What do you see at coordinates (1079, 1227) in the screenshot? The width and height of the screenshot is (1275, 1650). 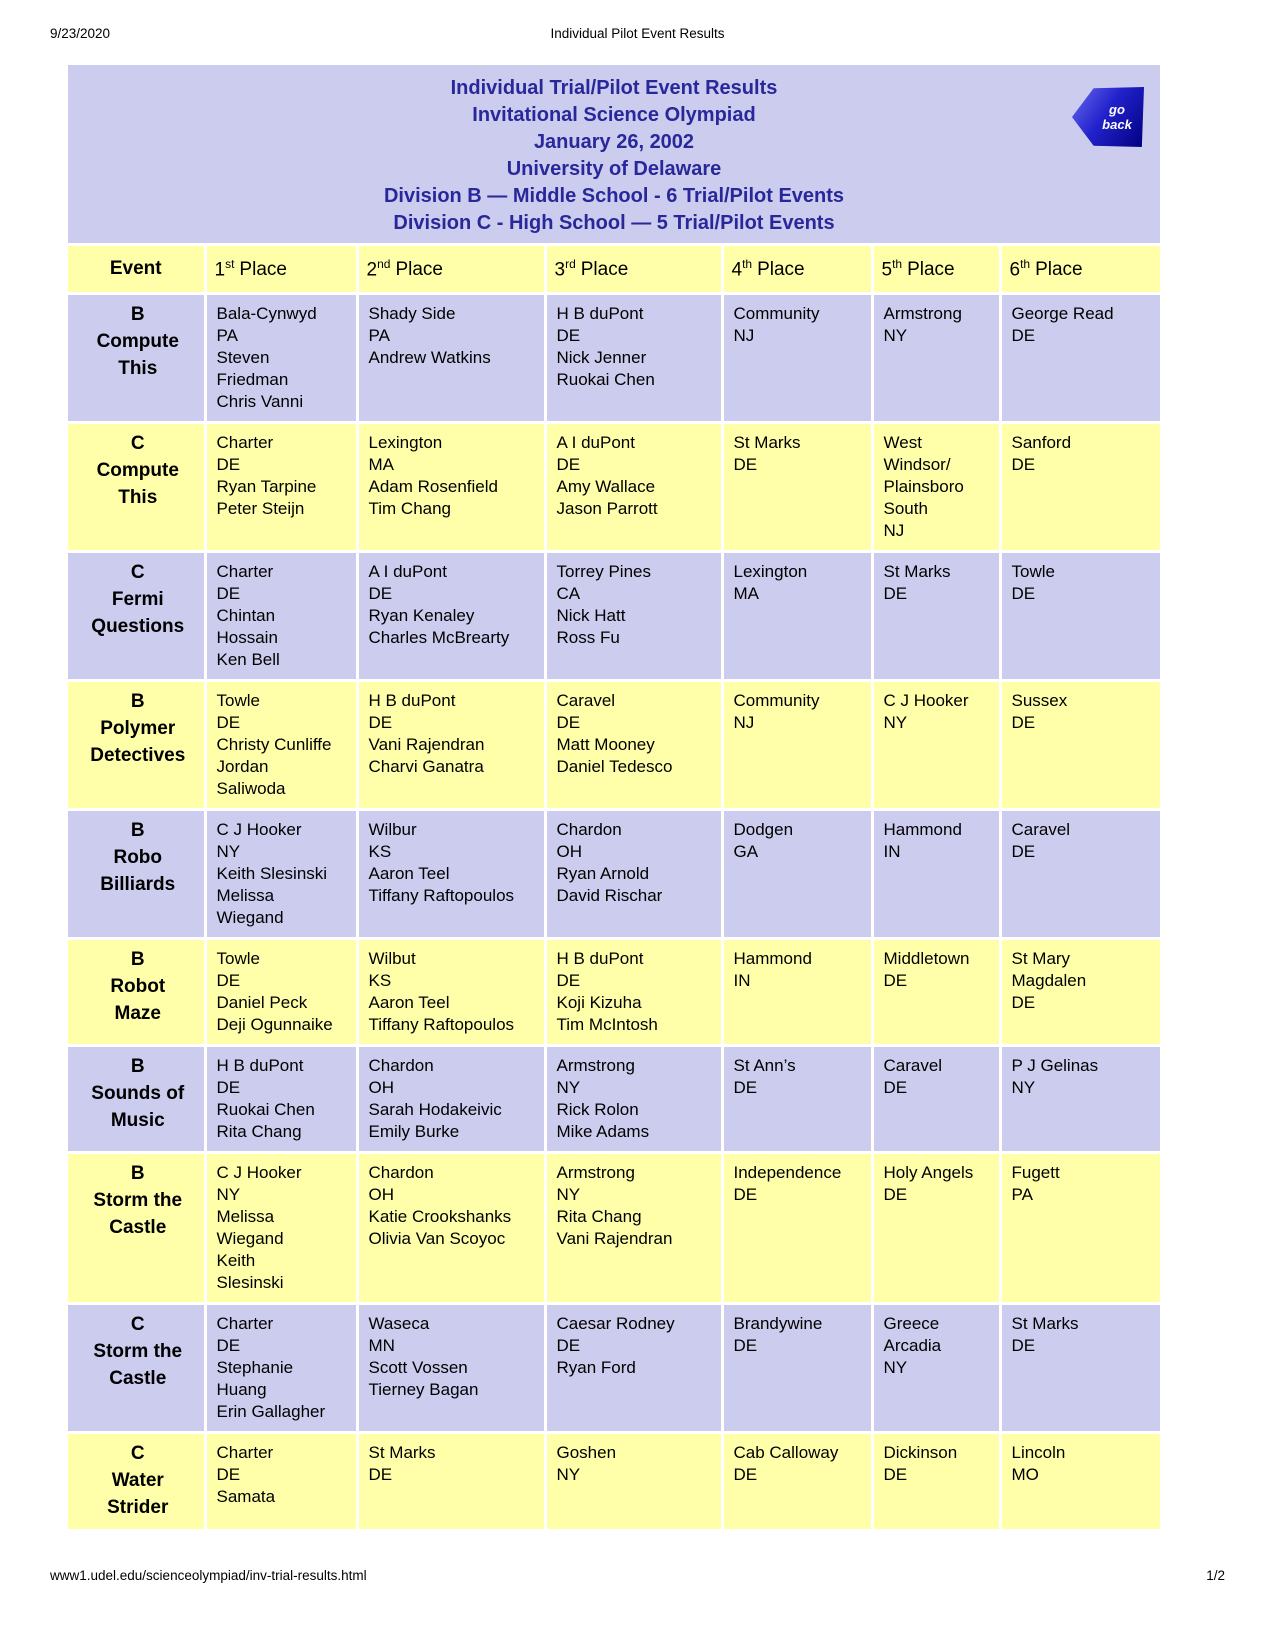 I see `place-cell: Fugett PA` at bounding box center [1079, 1227].